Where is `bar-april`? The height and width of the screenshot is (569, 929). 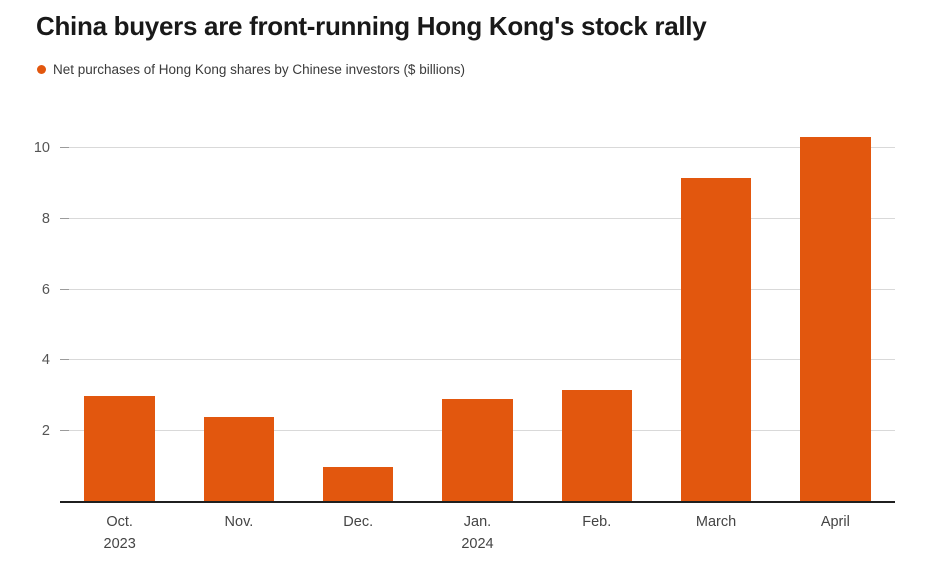 bar-april is located at coordinates (835, 319).